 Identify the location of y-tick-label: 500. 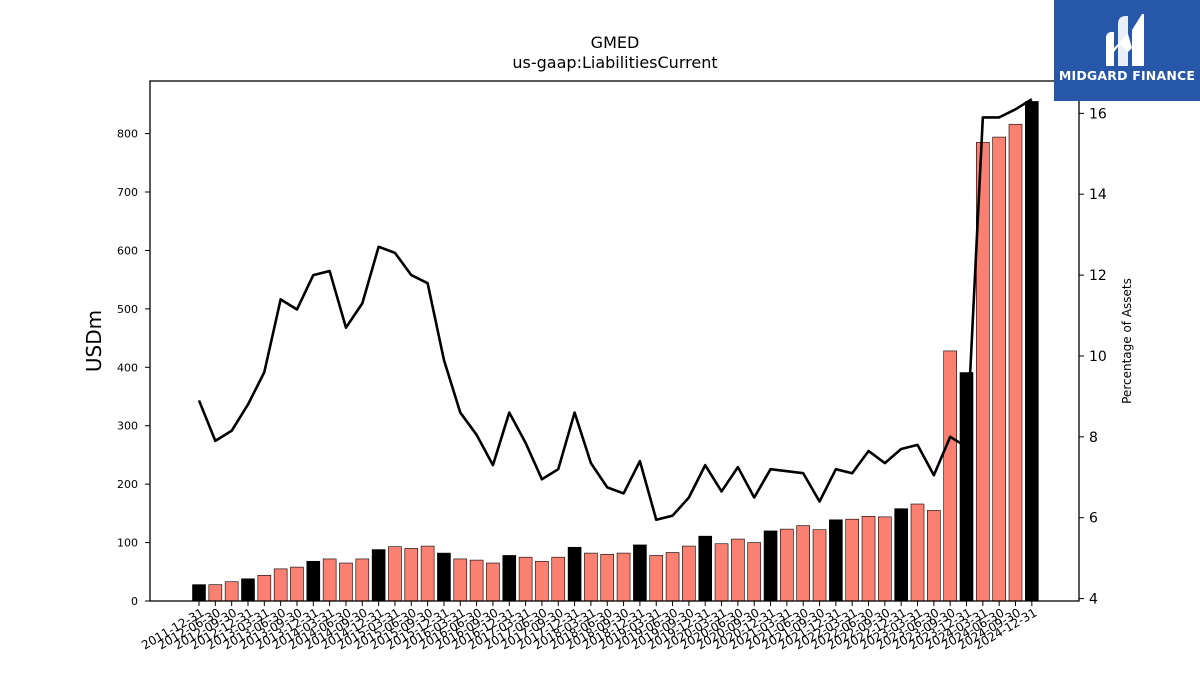
(127, 309).